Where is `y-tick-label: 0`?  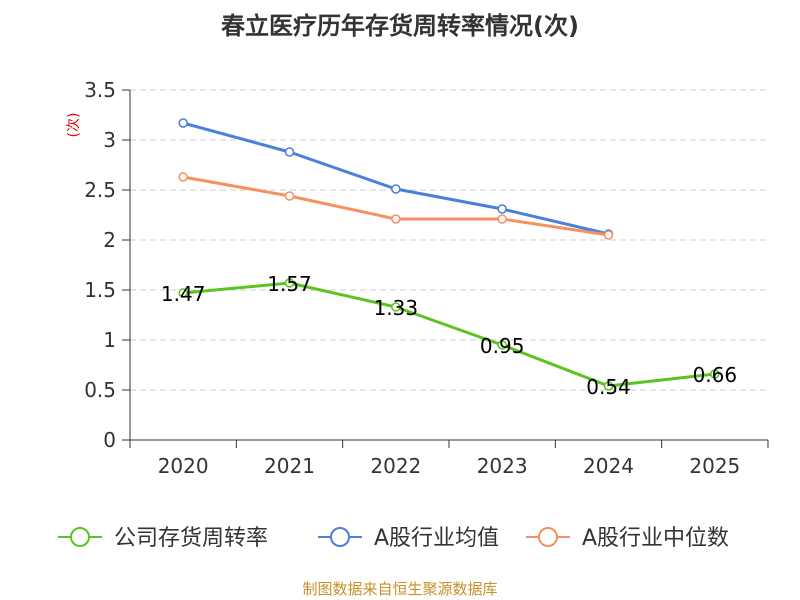
y-tick-label: 0 is located at coordinates (109, 440).